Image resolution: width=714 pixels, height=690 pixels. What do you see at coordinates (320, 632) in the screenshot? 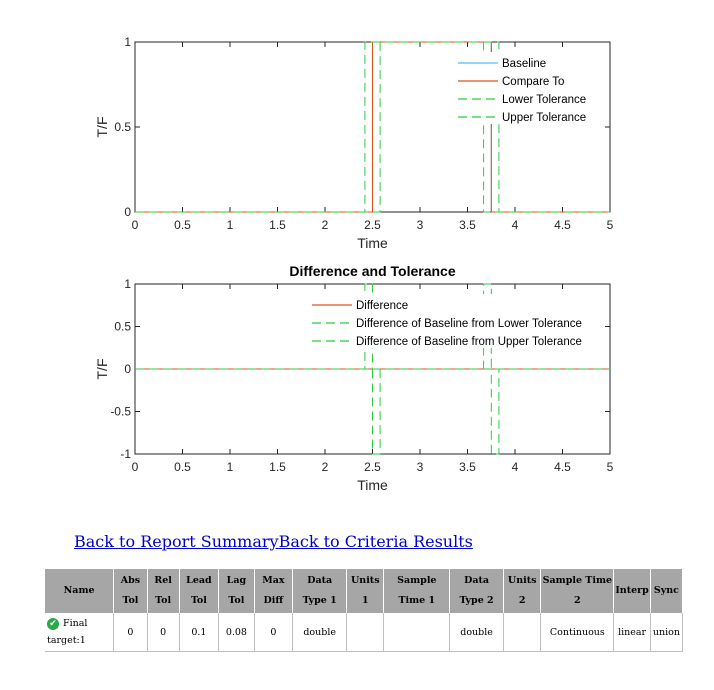
I see `cell-data-type-1: double` at bounding box center [320, 632].